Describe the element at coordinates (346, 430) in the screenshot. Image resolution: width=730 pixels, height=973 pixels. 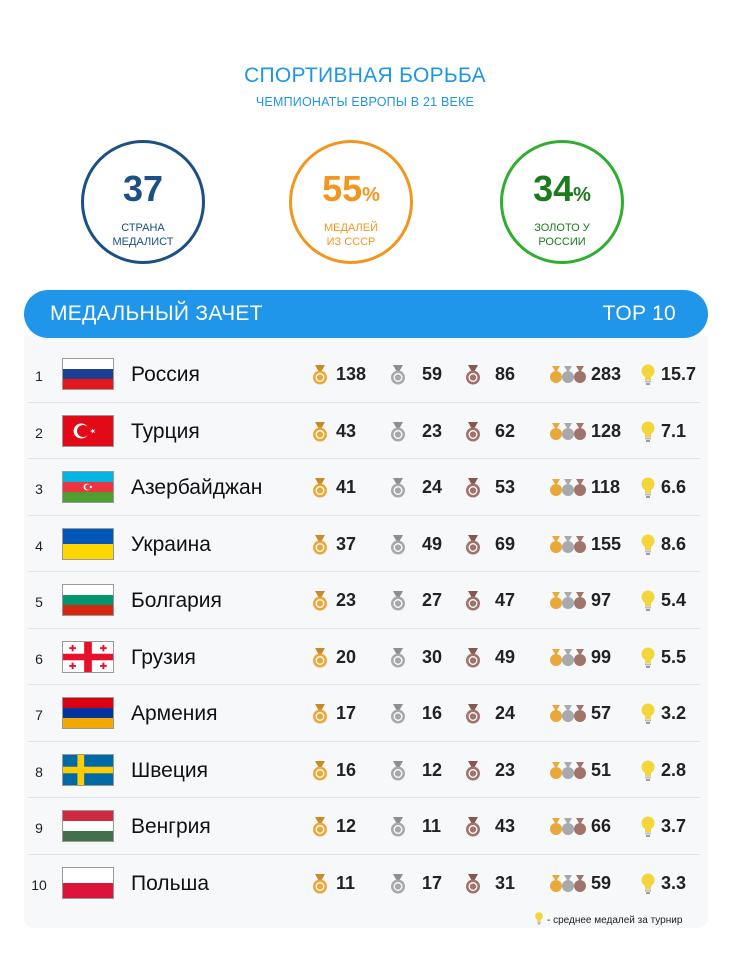
I see `gold-count: 43` at that location.